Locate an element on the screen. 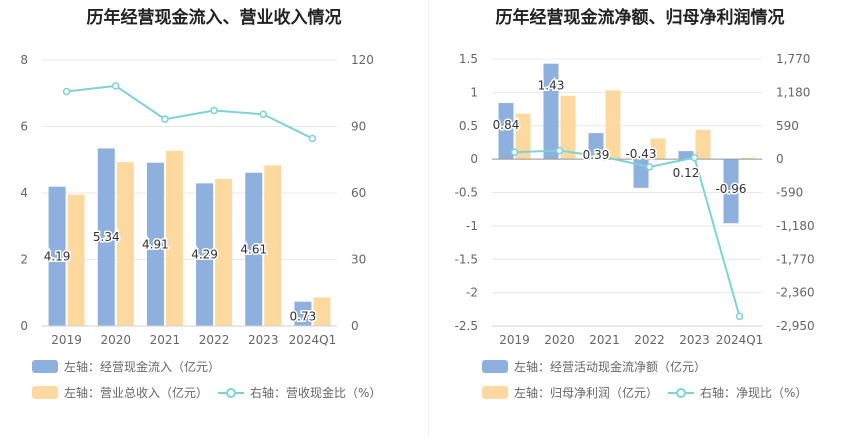 The width and height of the screenshot is (850, 437). y-tick-left: 2 is located at coordinates (24, 260).